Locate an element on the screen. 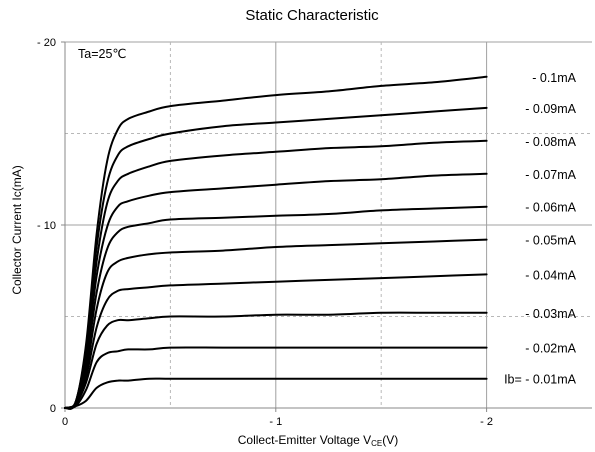 The height and width of the screenshot is (452, 595). series-label: - 0.08mA is located at coordinates (550, 142).